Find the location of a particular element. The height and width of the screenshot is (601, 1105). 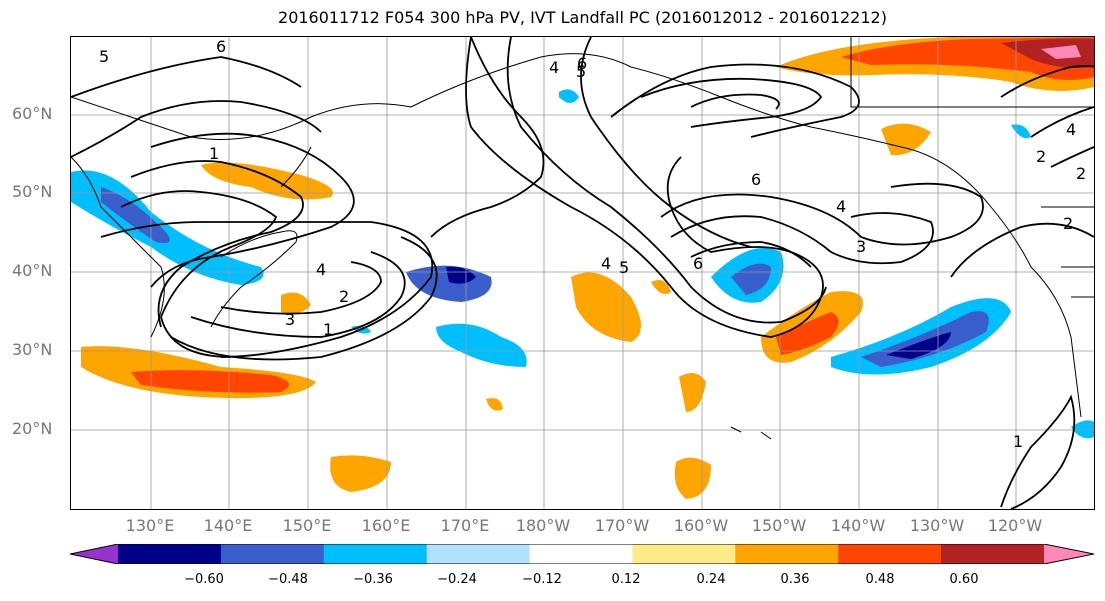

lat-label-30n: 30°N is located at coordinates (32, 349).